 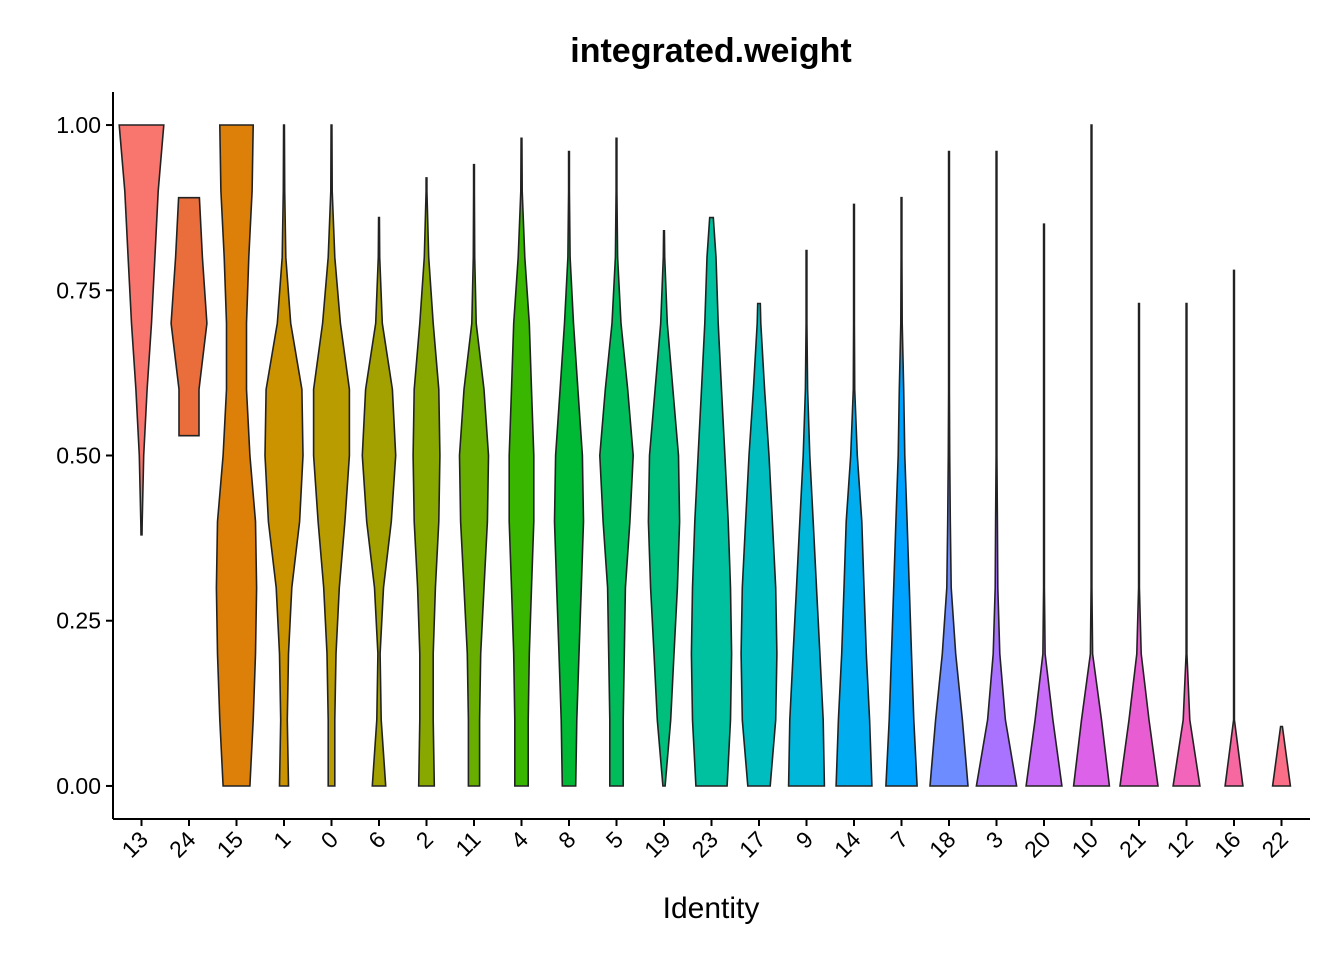 What do you see at coordinates (520, 840) in the screenshot?
I see `x-tick-label: 4` at bounding box center [520, 840].